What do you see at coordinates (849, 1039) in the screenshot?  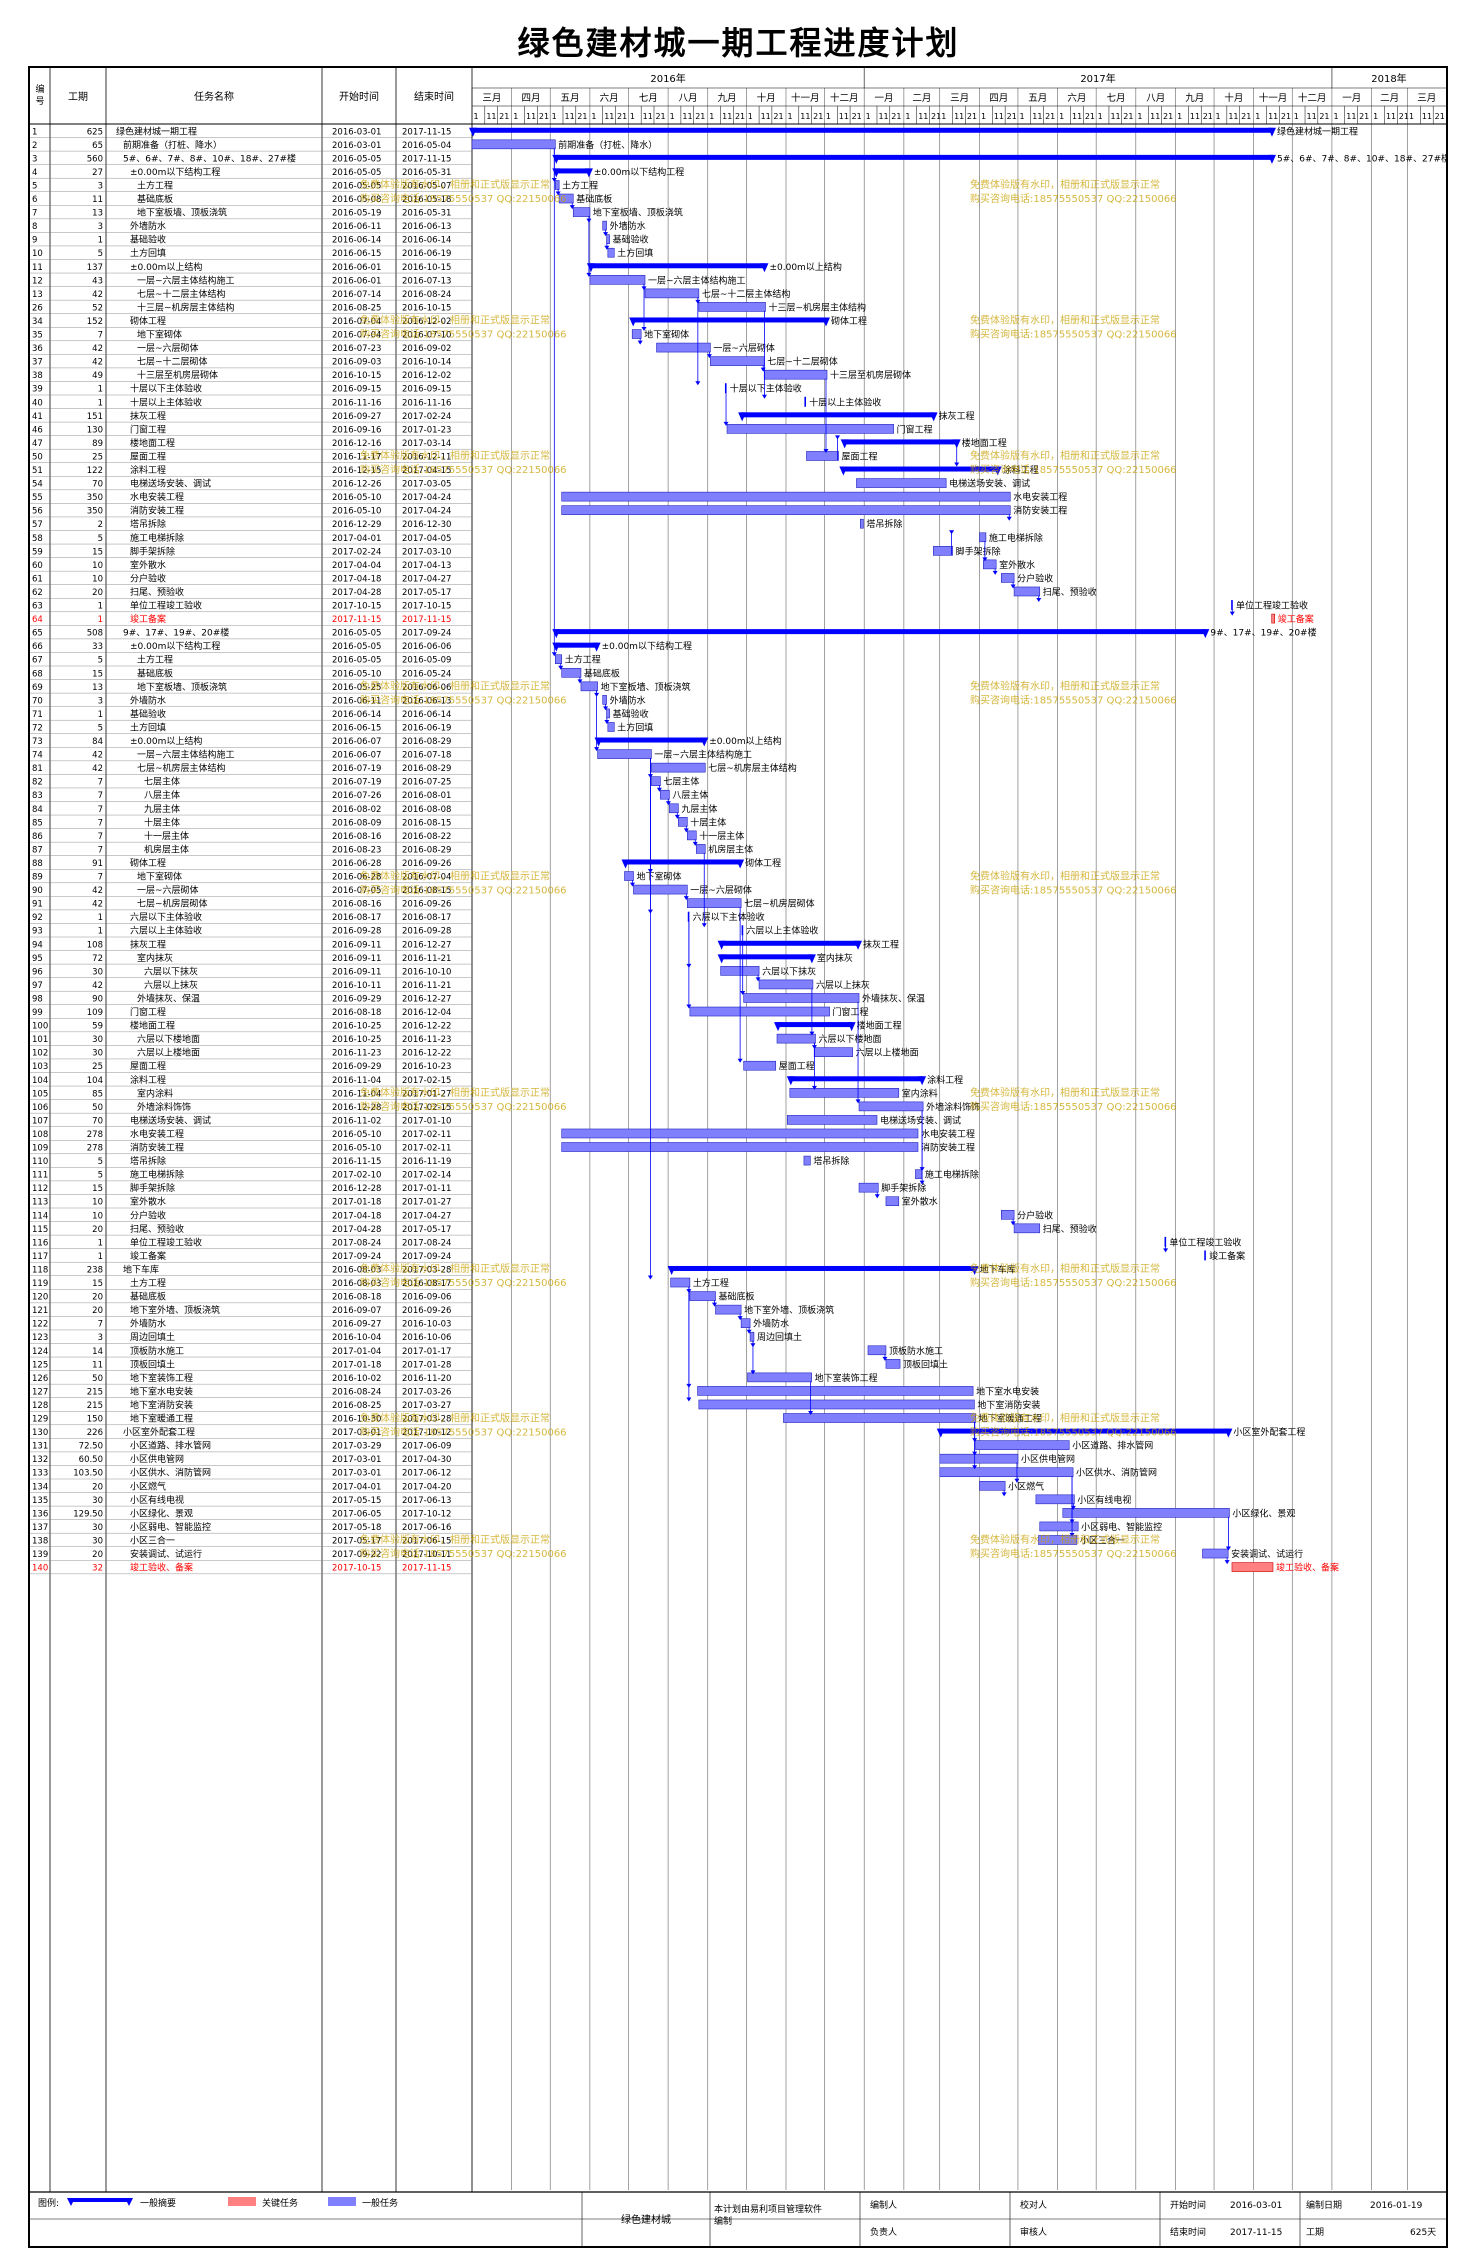 I see `bar-label: 六层以下楼地面` at bounding box center [849, 1039].